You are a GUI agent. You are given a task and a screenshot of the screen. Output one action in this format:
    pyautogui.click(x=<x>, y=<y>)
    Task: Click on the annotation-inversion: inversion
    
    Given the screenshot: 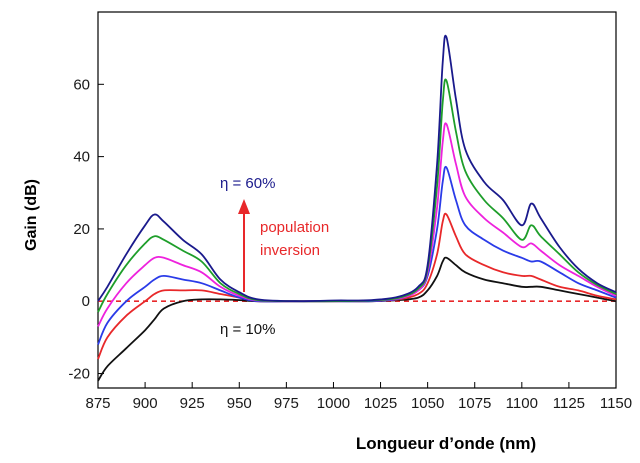 What is the action you would take?
    pyautogui.click(x=290, y=250)
    